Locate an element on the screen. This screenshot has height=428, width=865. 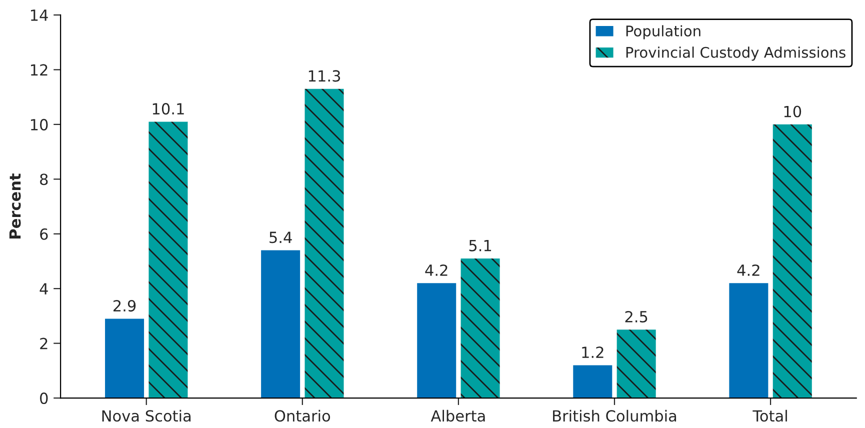
y-axis-title: Percent is located at coordinates (15, 206).